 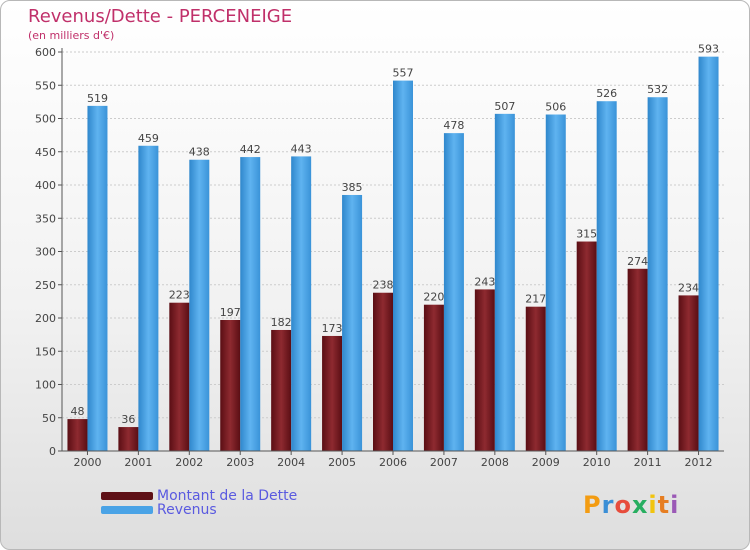 I want to click on y-tick-label: 50, so click(x=49, y=418).